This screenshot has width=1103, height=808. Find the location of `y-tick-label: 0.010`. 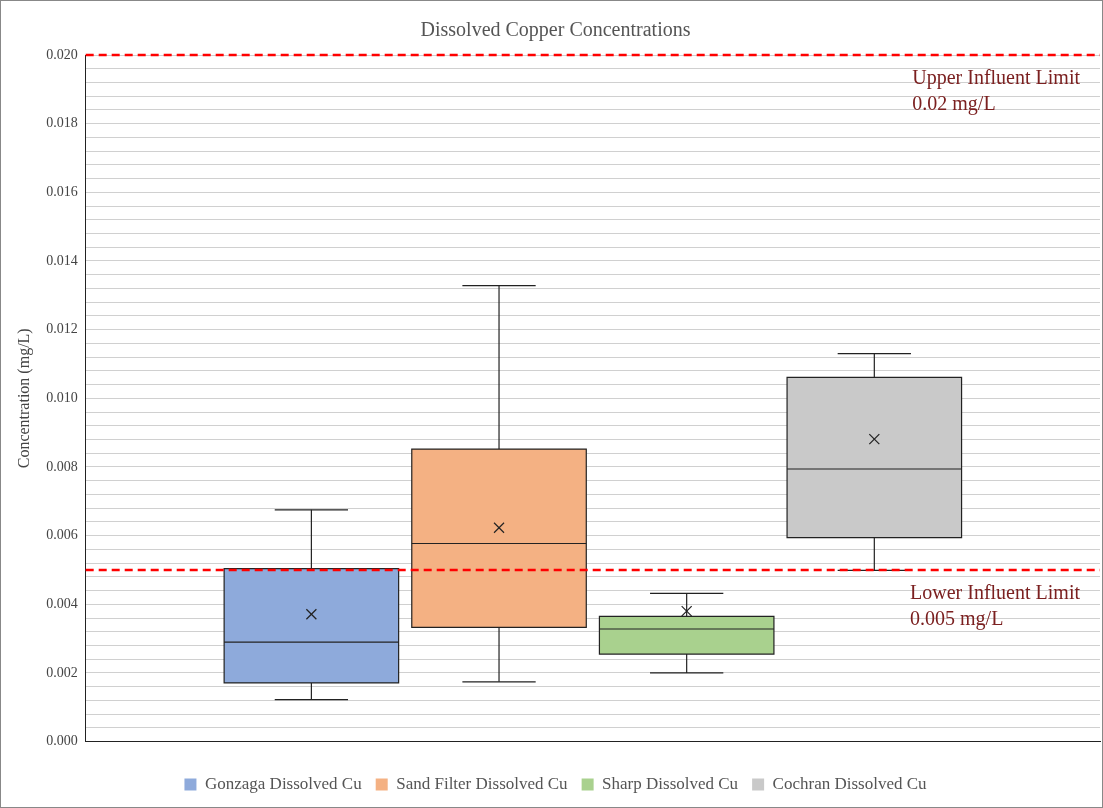

y-tick-label: 0.010 is located at coordinates (62, 397).